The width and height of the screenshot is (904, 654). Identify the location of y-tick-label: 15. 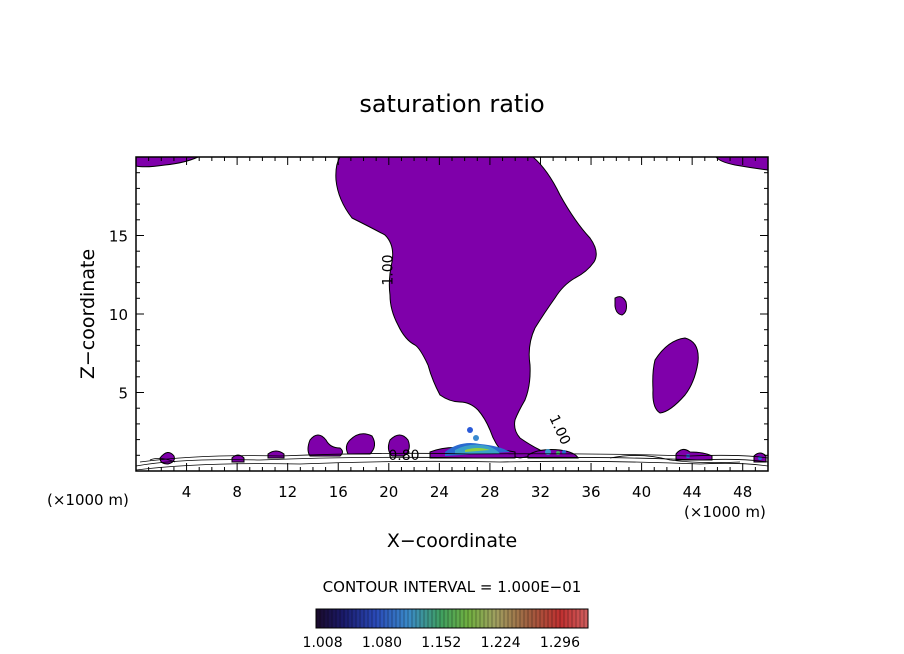
(118, 237).